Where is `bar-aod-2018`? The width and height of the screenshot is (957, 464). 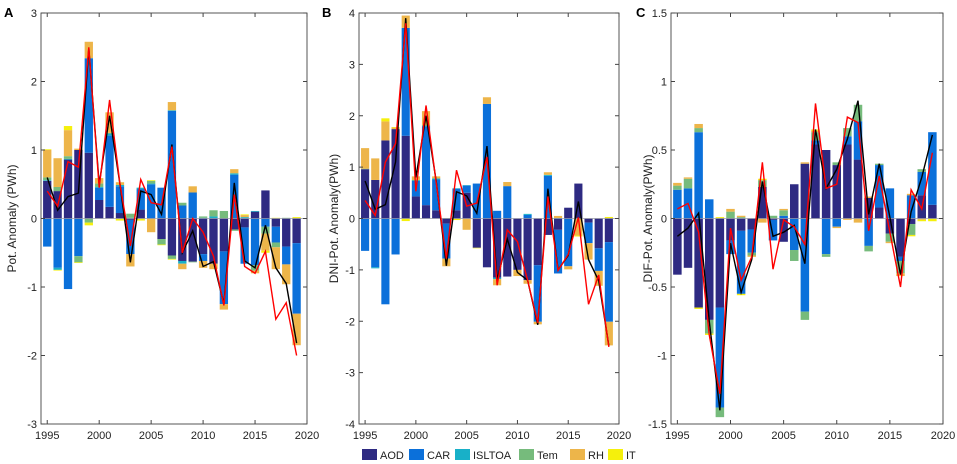
bar-aod-2018 is located at coordinates (286, 232).